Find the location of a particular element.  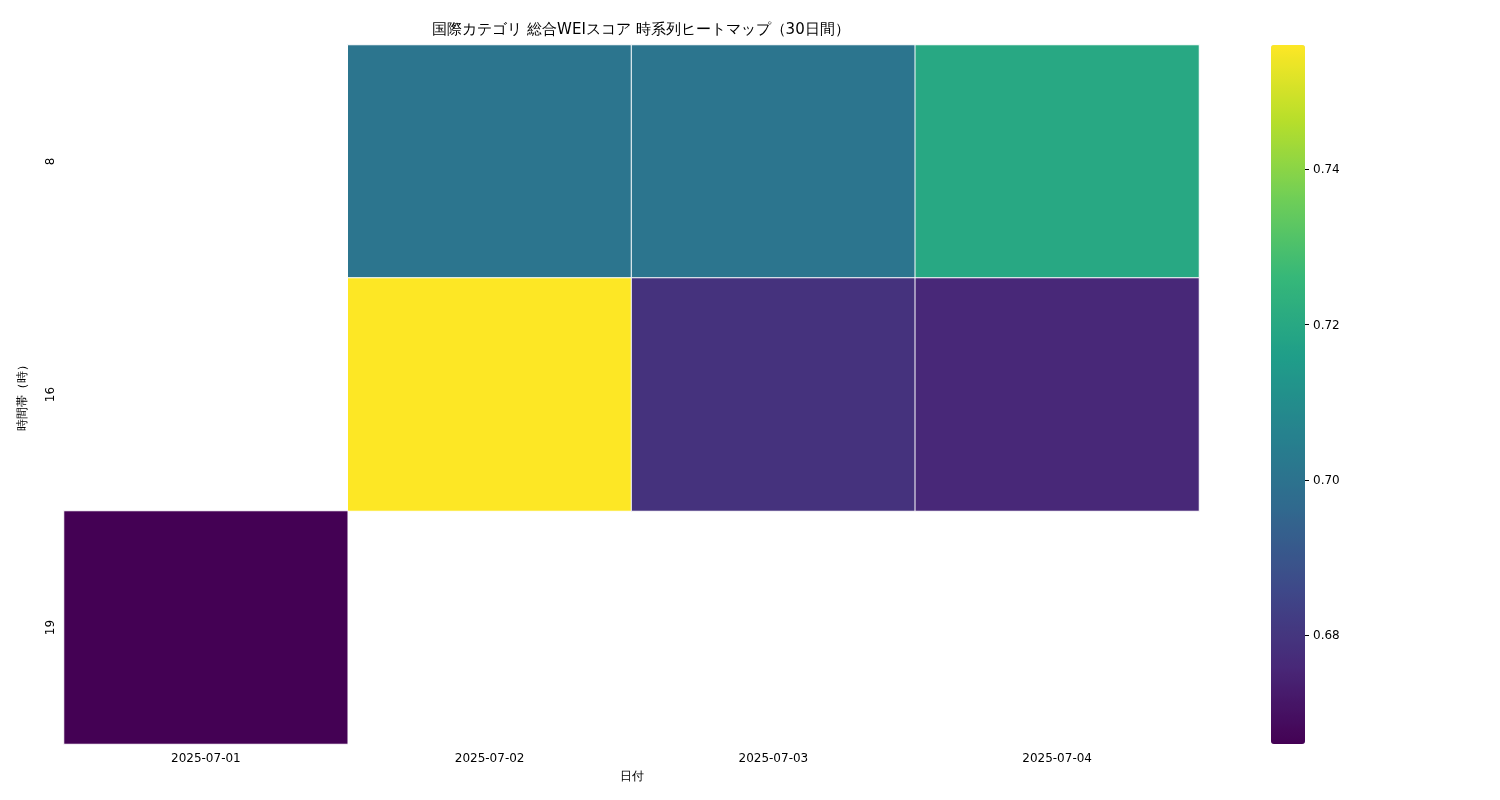

chart-title: 国際カテゴリ 総合WEIスコア 時系列ヒートマップ（30日間） is located at coordinates (641, 28).